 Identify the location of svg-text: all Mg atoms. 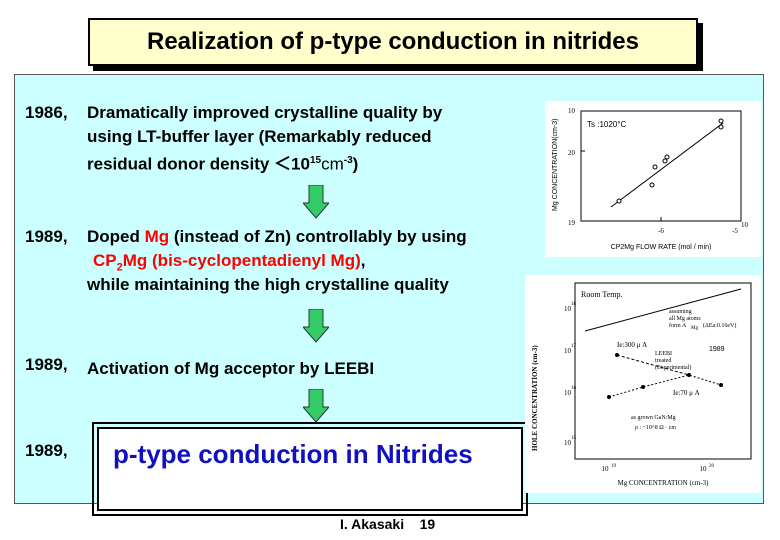
(685, 319).